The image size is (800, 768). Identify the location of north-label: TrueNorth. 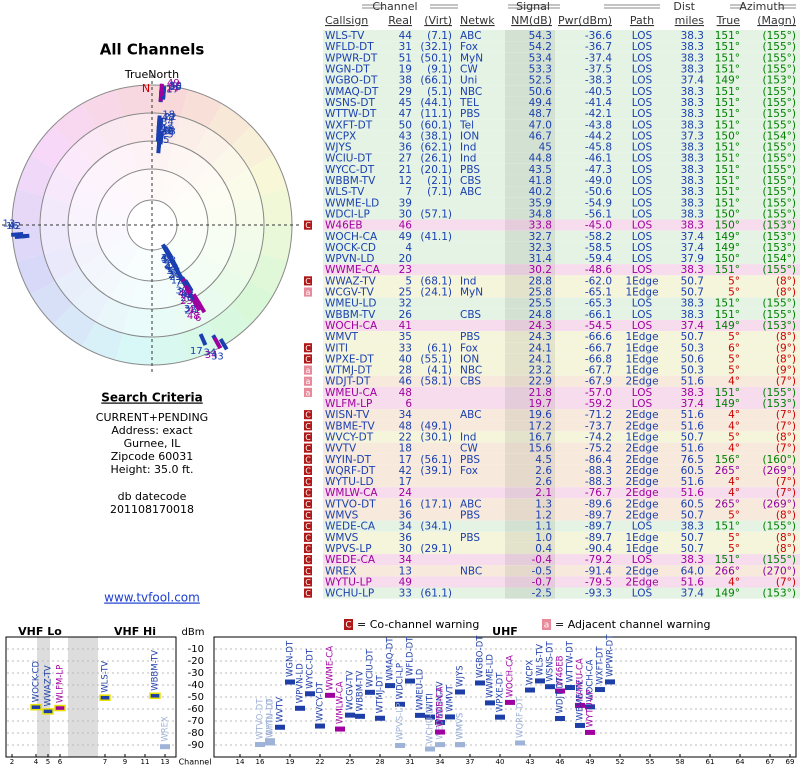
(151, 74).